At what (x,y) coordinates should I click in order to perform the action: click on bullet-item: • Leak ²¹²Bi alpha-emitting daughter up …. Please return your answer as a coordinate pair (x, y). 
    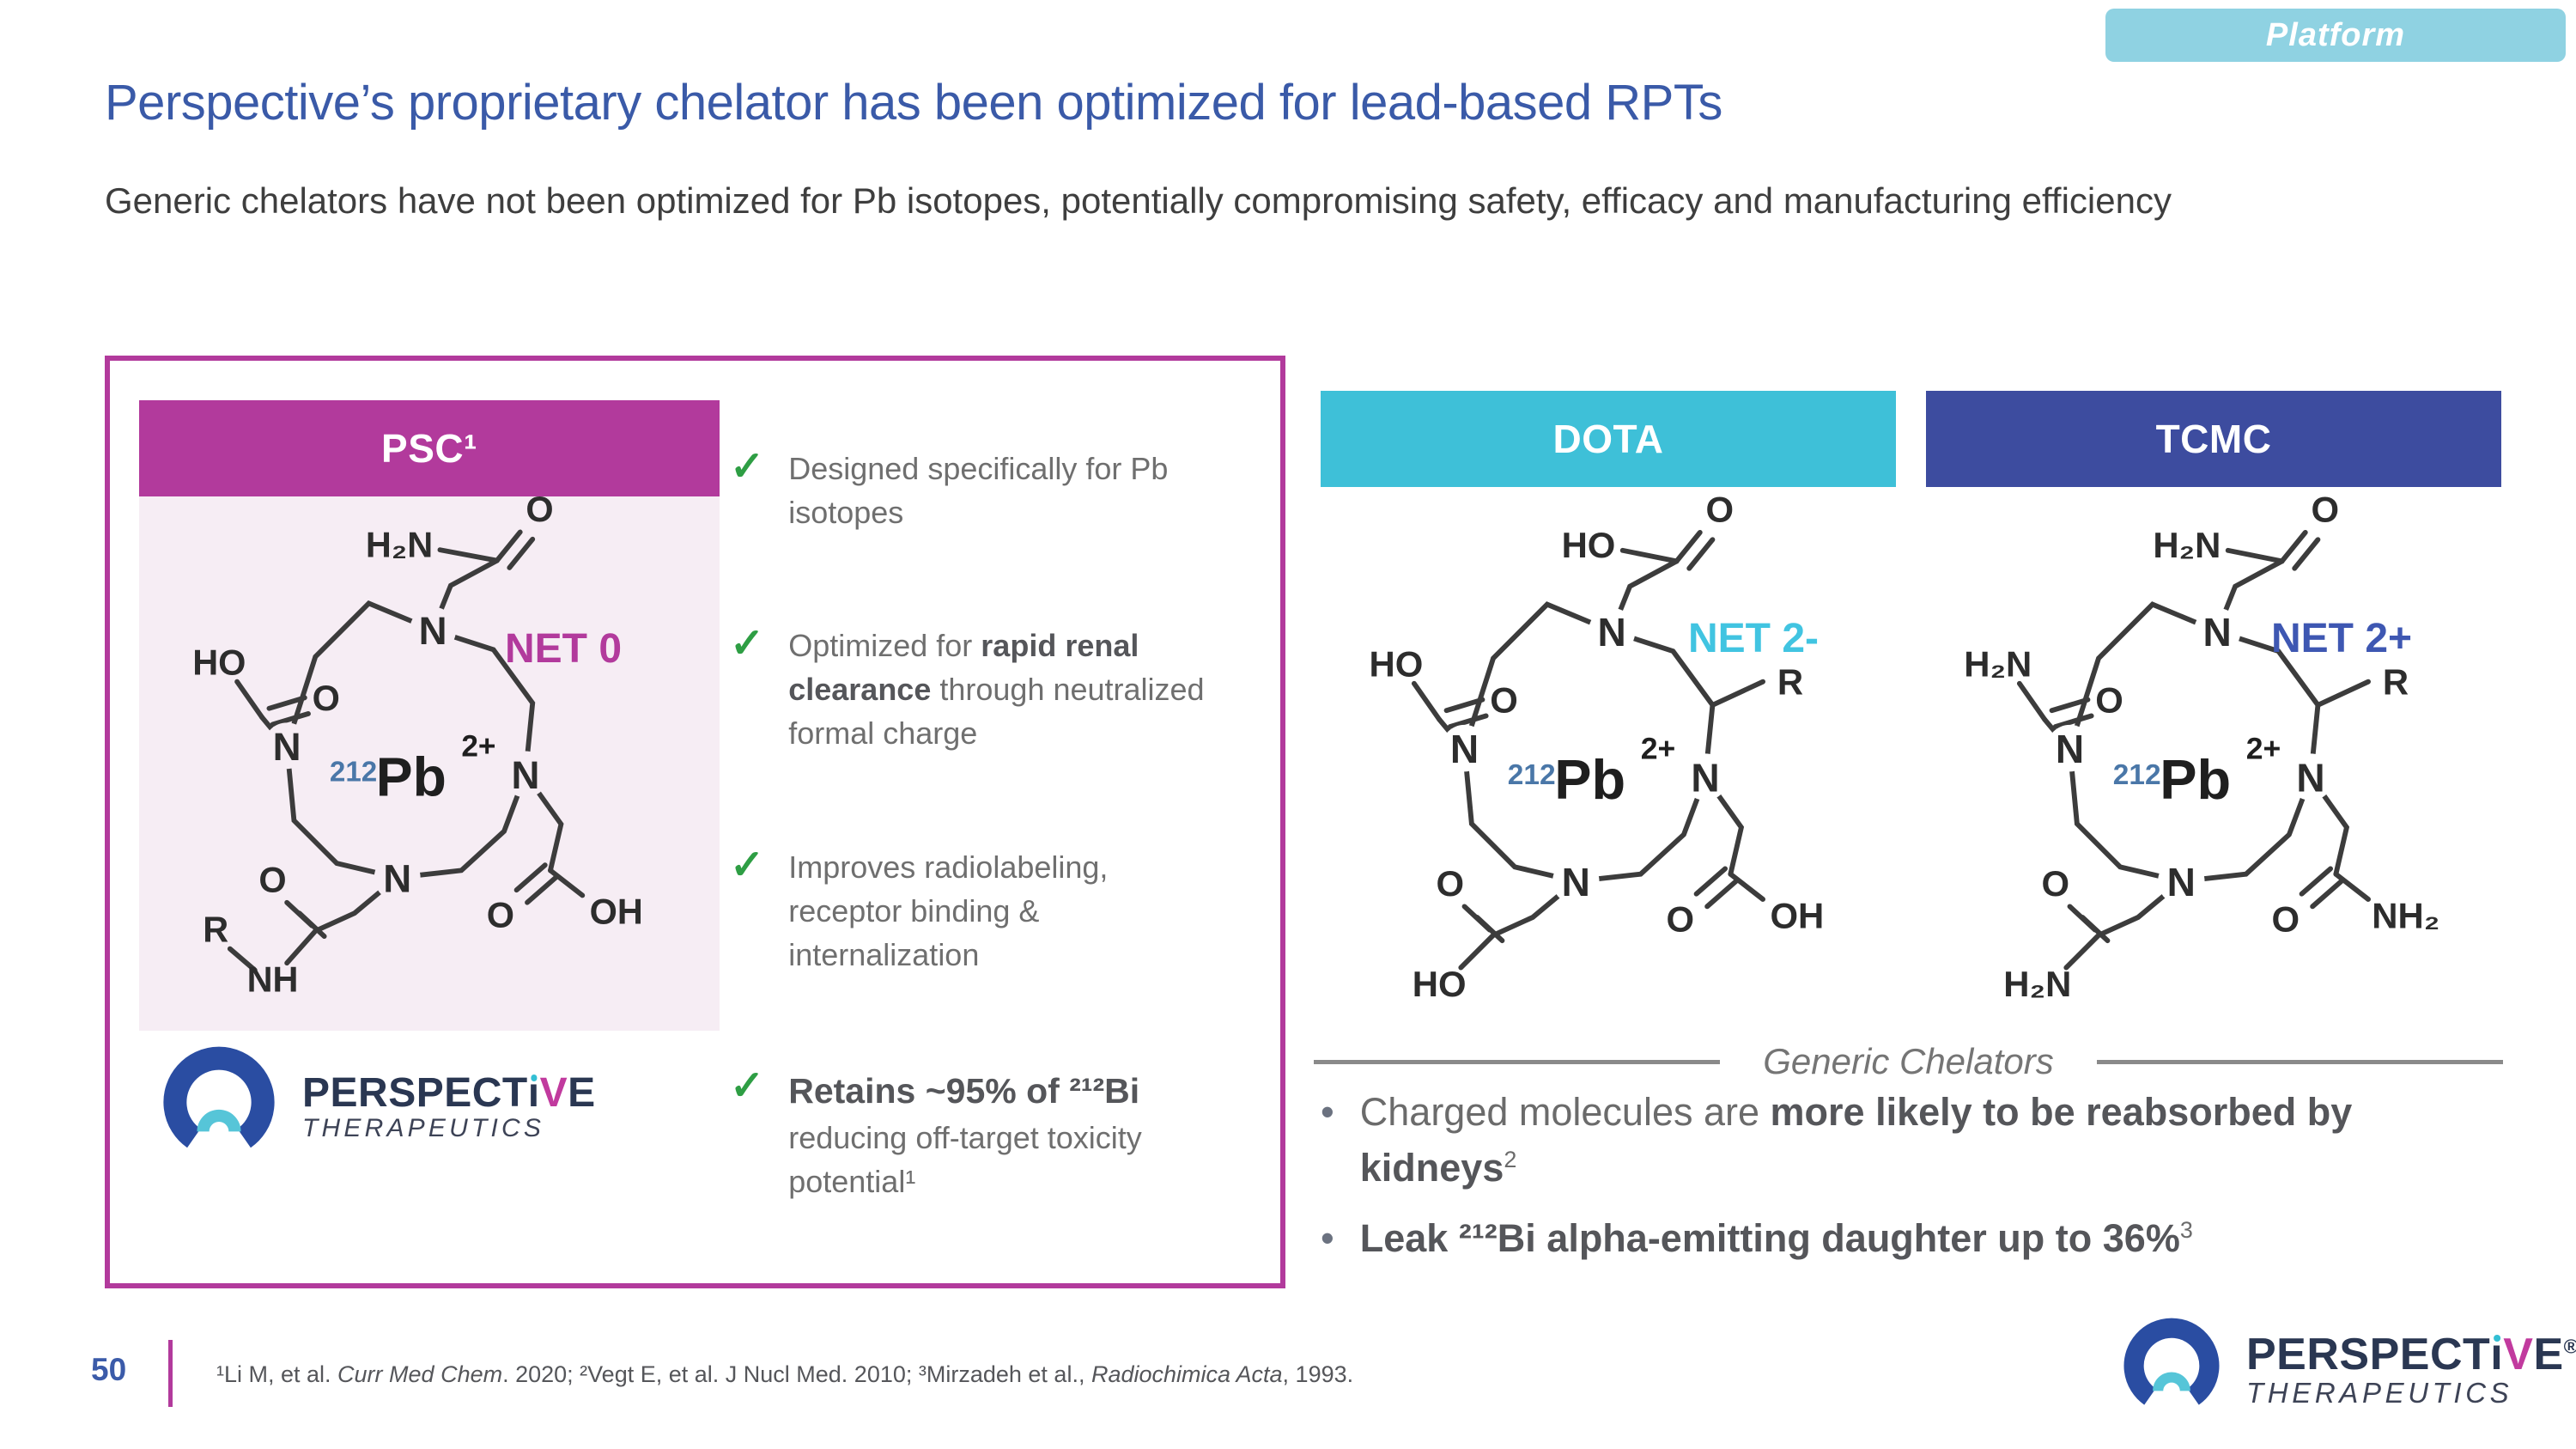
    Looking at the image, I should click on (1853, 1238).